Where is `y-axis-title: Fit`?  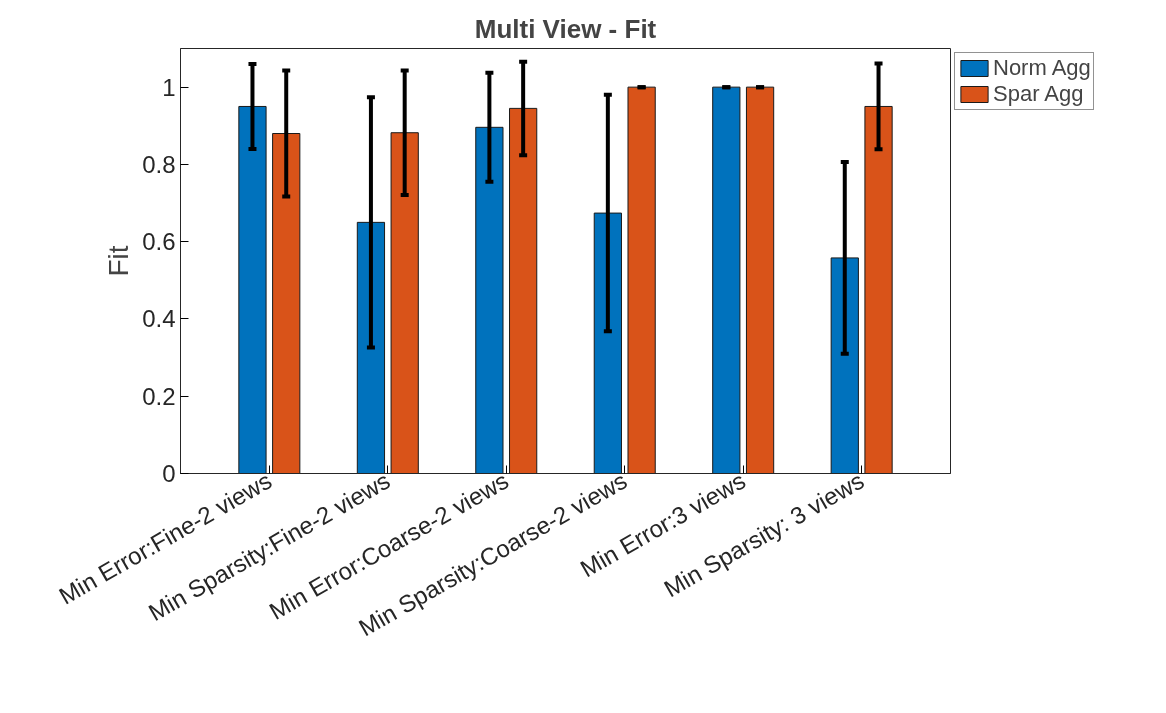 y-axis-title: Fit is located at coordinates (119, 261).